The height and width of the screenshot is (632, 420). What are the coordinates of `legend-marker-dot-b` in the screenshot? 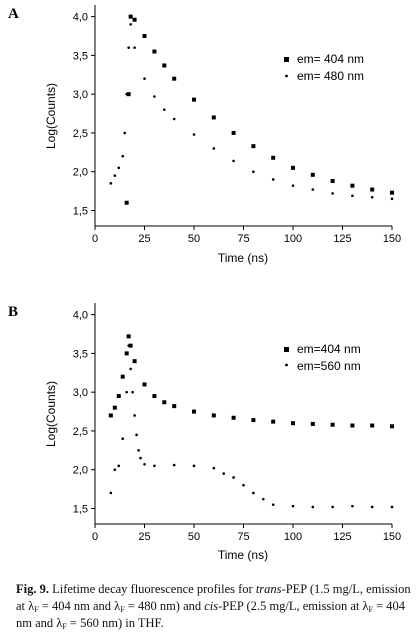 It's located at (286, 365).